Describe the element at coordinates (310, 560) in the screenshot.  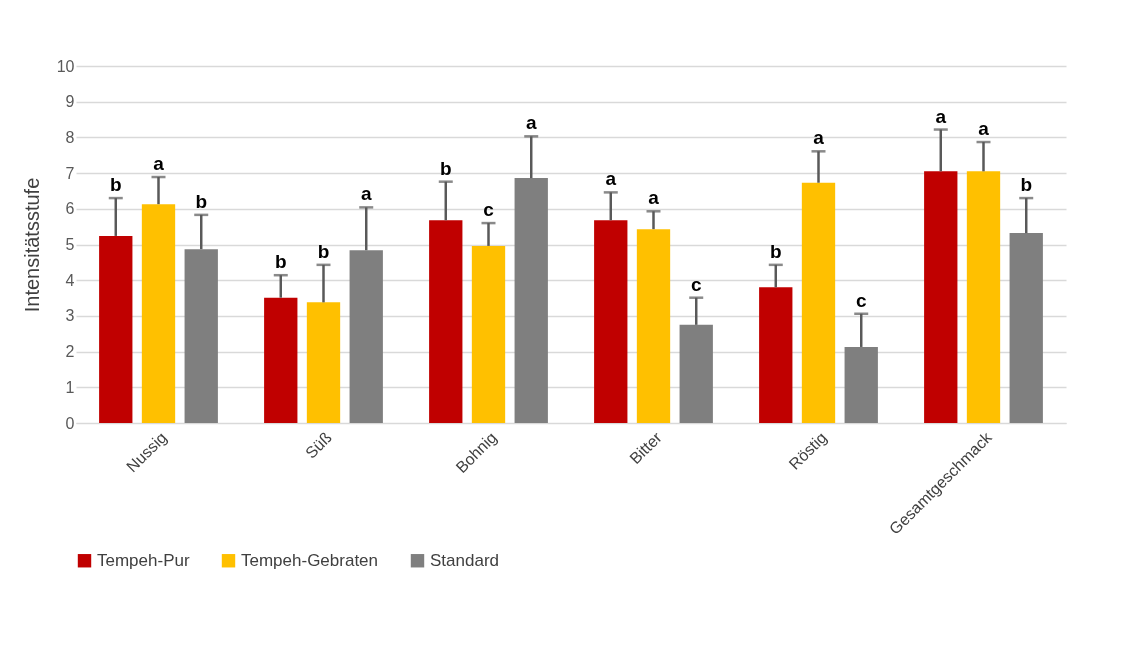
I see `legend-label: Tempeh-Gebraten` at that location.